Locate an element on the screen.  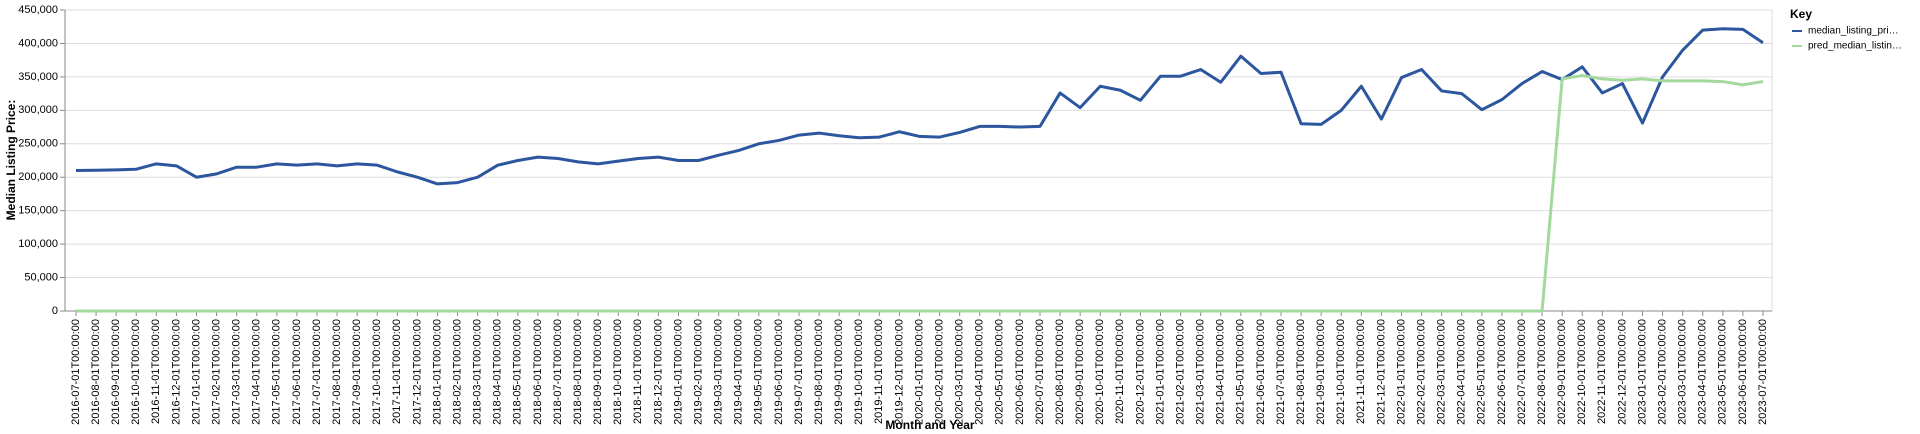
x-tick-label: 2020-01-01T00:00:00 is located at coordinates (919, 372).